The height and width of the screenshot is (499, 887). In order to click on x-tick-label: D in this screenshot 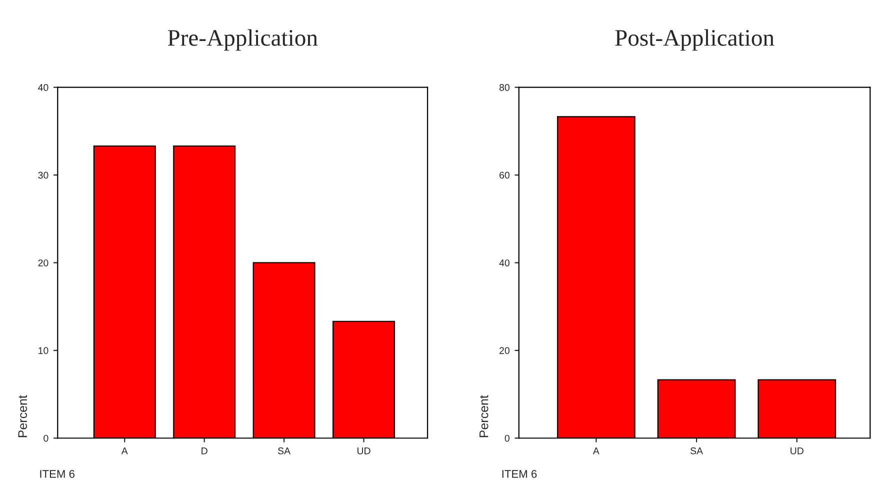, I will do `click(205, 451)`.